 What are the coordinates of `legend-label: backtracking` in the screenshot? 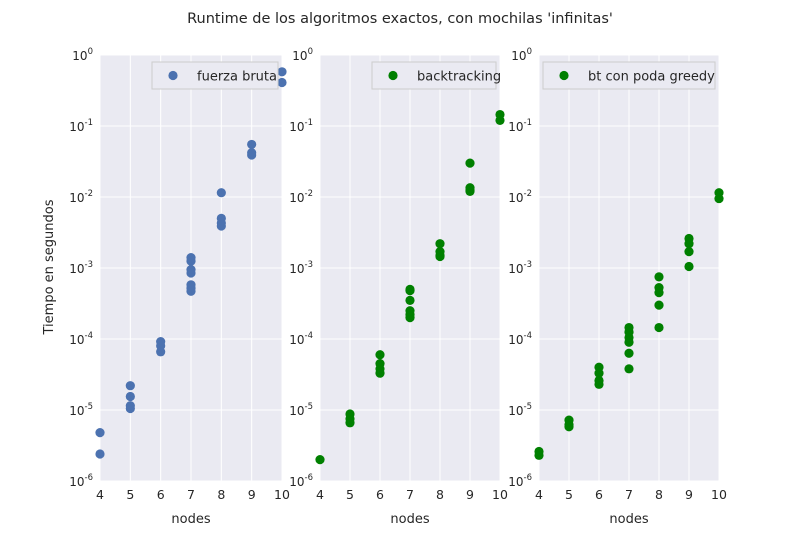 It's located at (459, 77).